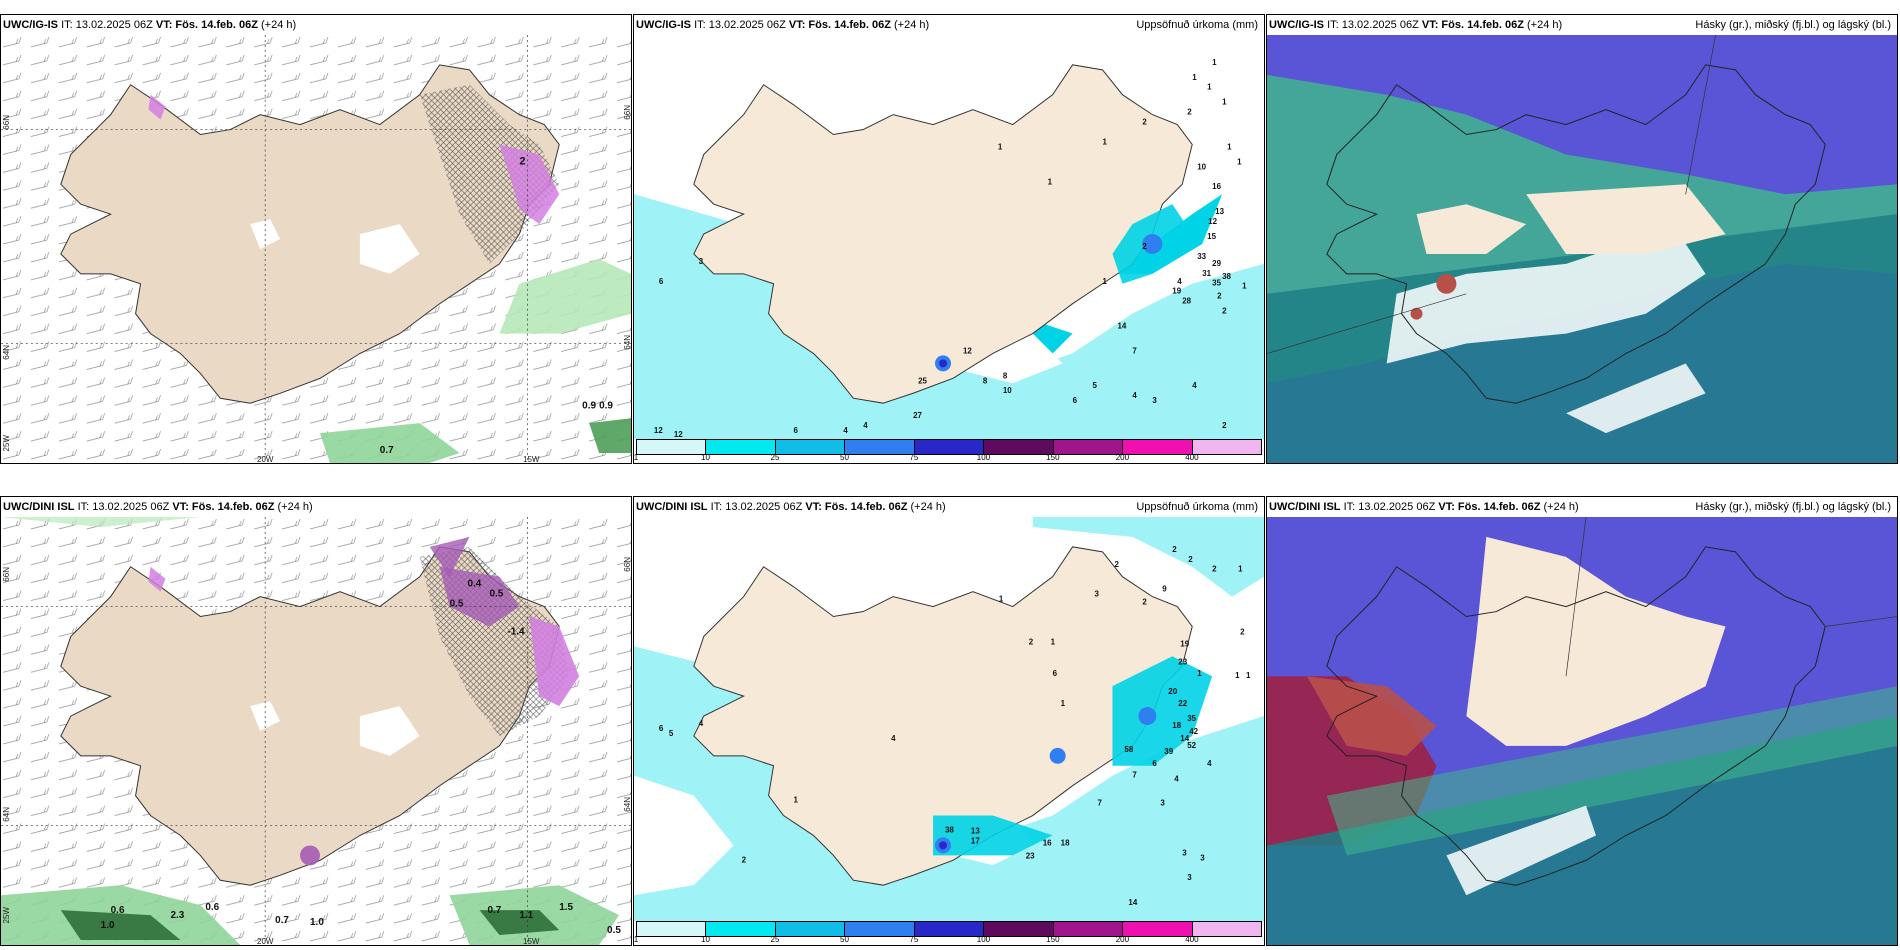 The height and width of the screenshot is (950, 1900). I want to click on value-label: 3, so click(1097, 594).